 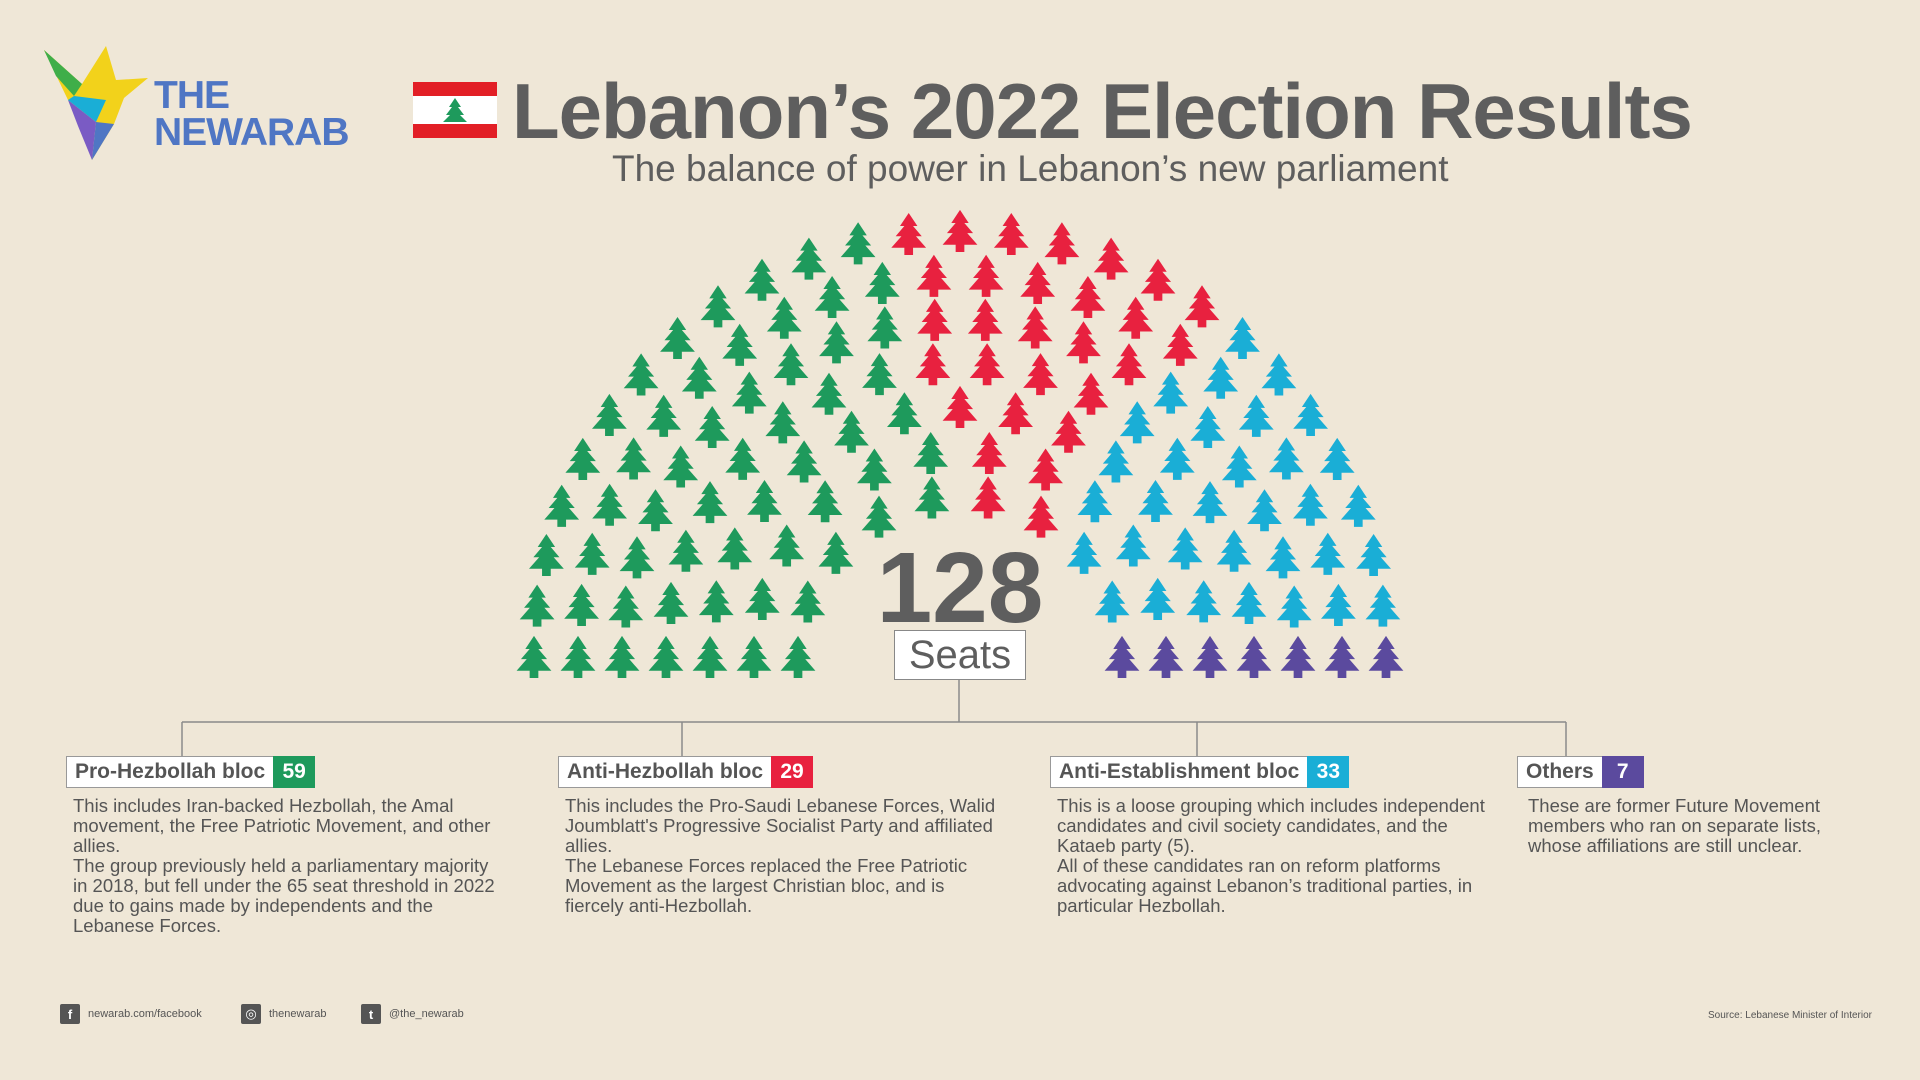 What do you see at coordinates (412, 1014) in the screenshot?
I see `twitter-link: t @the_newarab` at bounding box center [412, 1014].